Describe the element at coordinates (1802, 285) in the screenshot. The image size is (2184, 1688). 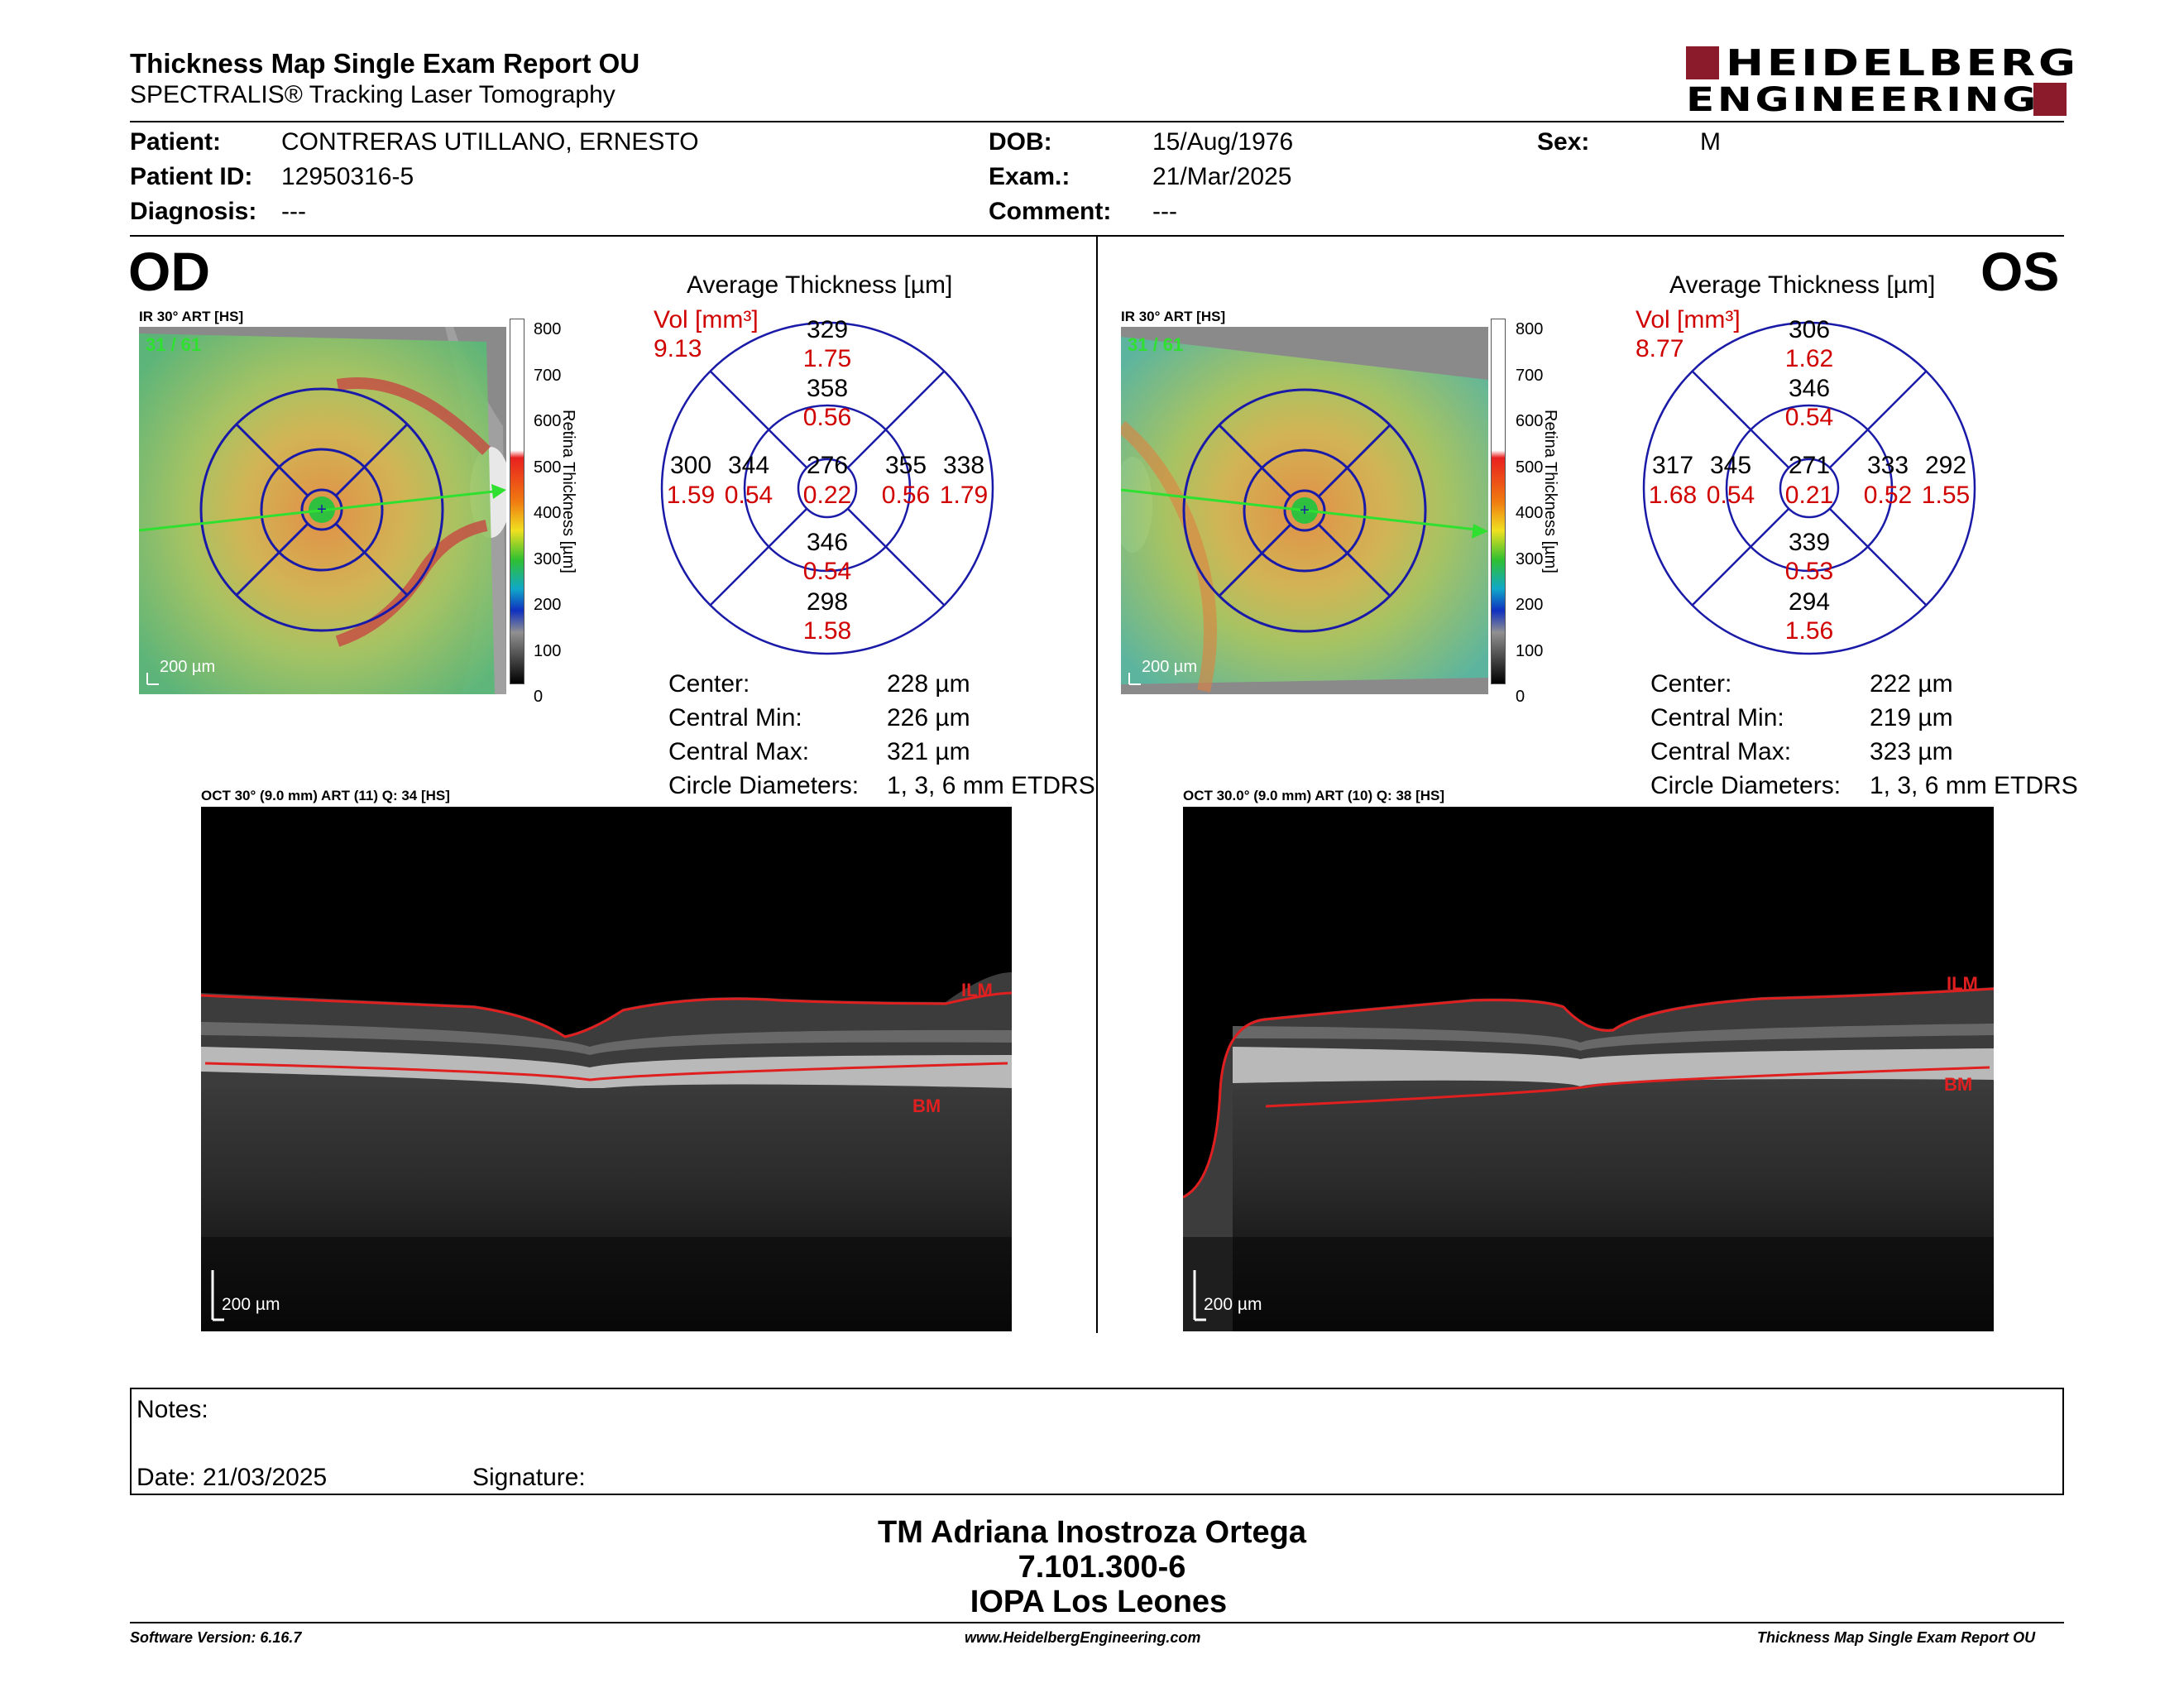
I see `os-average-thickness-title: Average Thickness [µm]` at that location.